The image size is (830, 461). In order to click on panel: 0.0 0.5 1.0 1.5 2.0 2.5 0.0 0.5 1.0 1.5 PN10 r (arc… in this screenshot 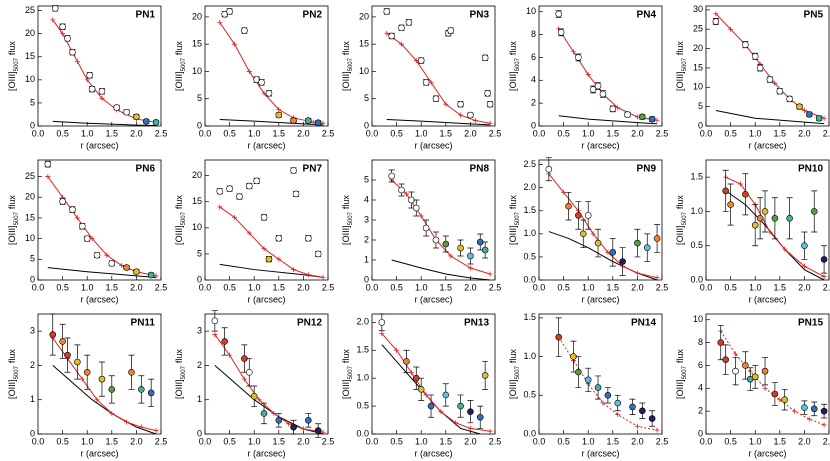, I will do `click(752, 231)`.